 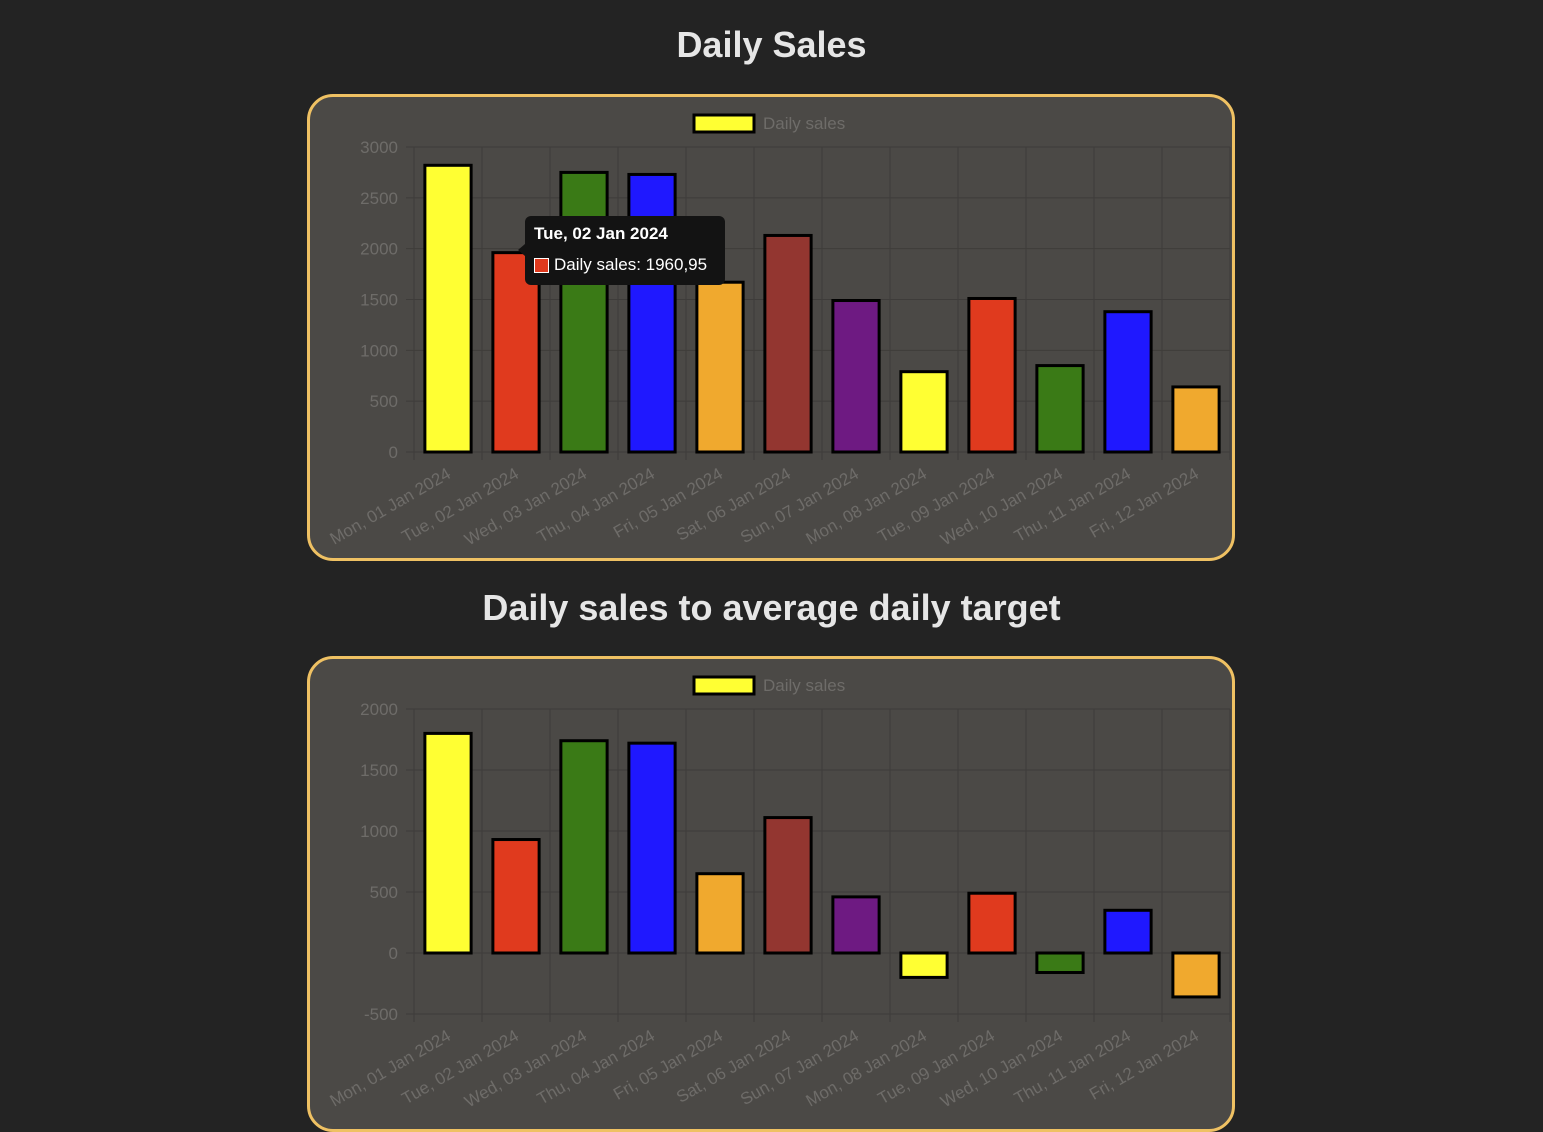 I want to click on tooltip-color-swatch, so click(x=541, y=265).